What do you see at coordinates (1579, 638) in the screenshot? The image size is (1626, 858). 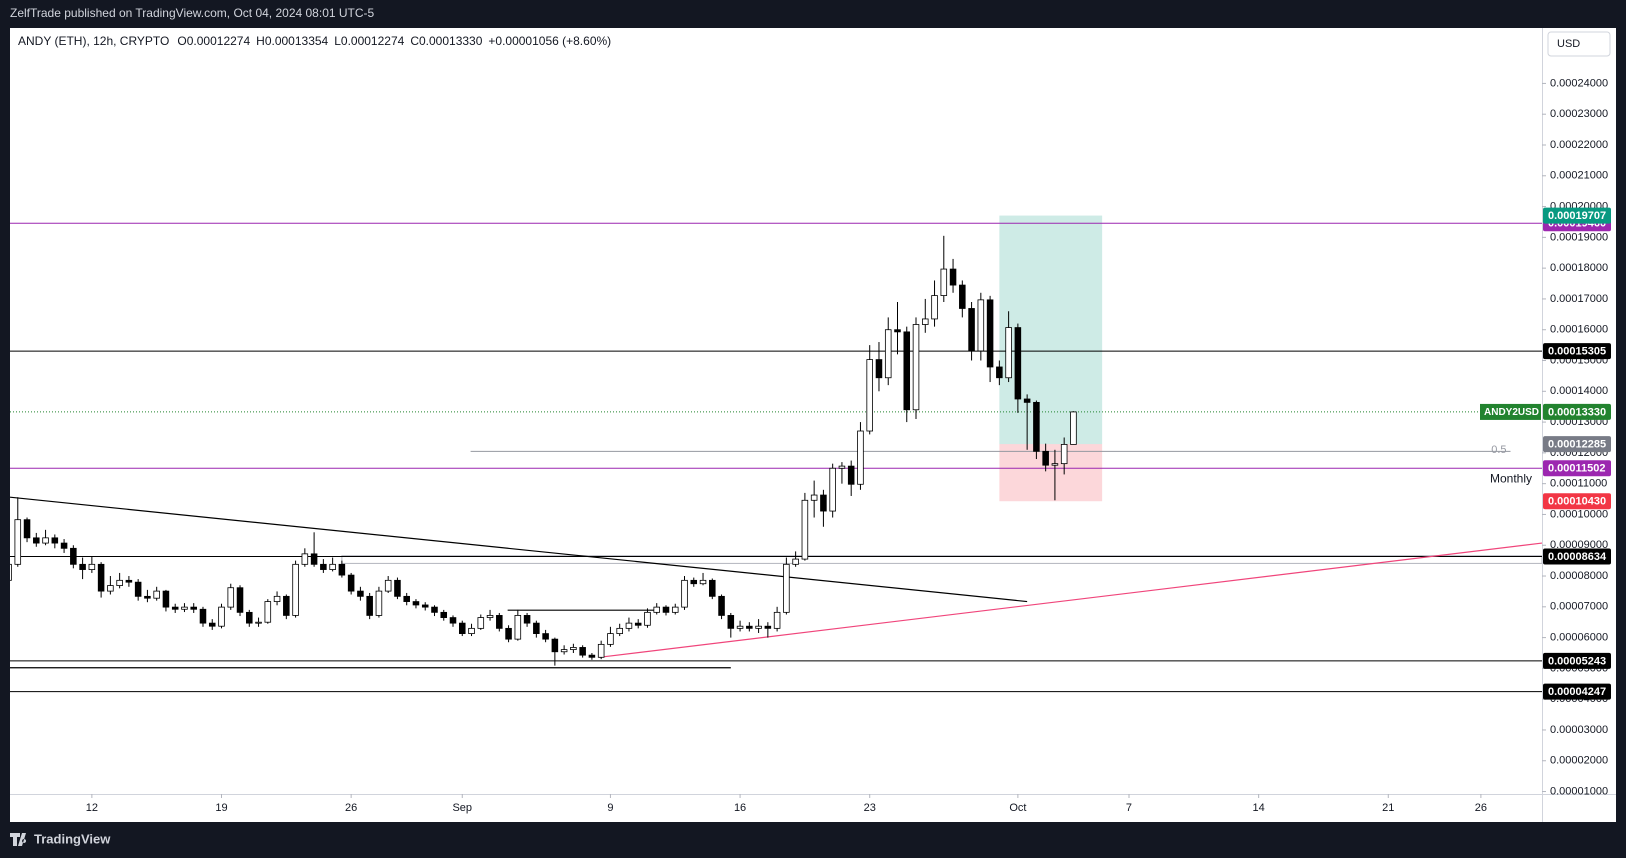 I see `y-tick-label: 0.00006000` at bounding box center [1579, 638].